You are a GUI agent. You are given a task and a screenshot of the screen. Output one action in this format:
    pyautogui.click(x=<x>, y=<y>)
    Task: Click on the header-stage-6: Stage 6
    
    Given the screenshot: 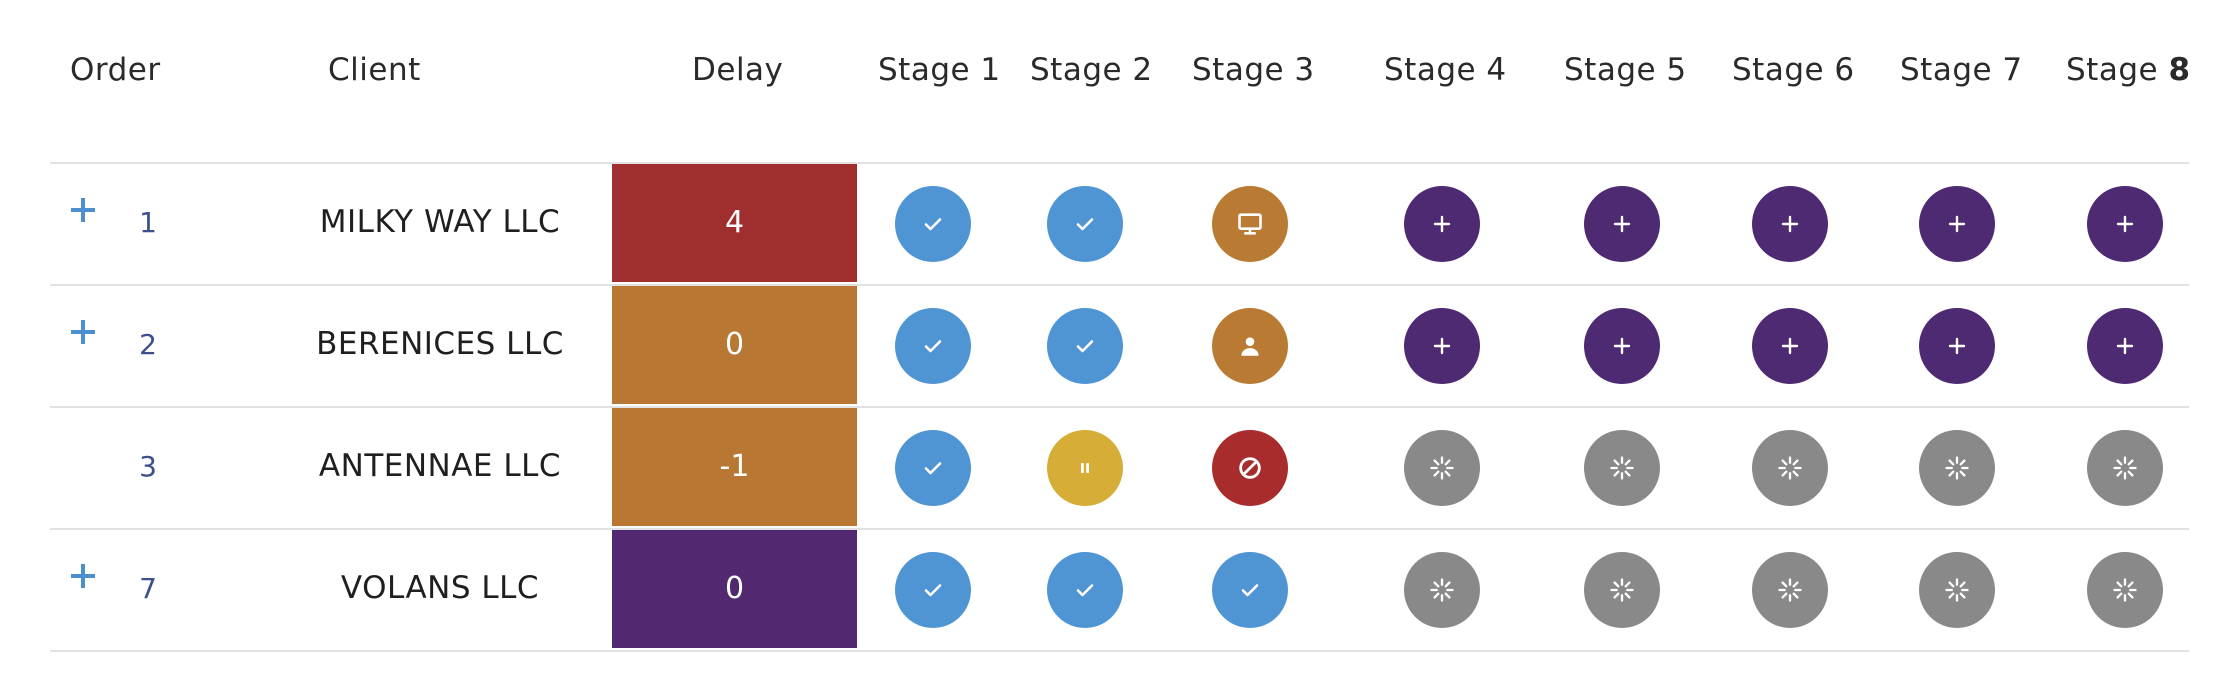 What is the action you would take?
    pyautogui.click(x=1793, y=70)
    